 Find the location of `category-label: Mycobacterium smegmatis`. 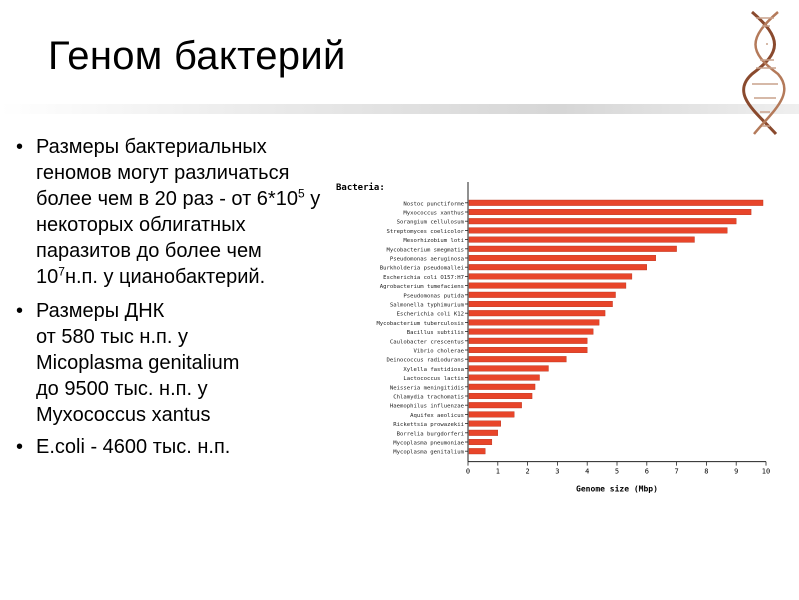

category-label: Mycobacterium smegmatis is located at coordinates (425, 250).